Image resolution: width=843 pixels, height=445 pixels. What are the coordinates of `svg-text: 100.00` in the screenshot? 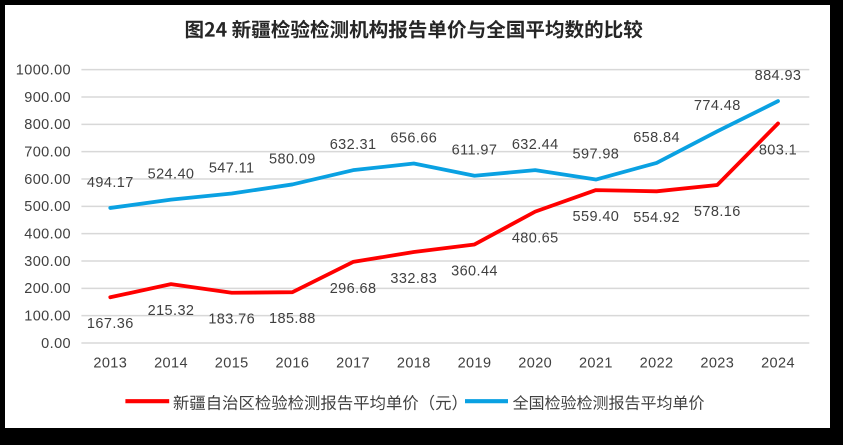 It's located at (47, 317).